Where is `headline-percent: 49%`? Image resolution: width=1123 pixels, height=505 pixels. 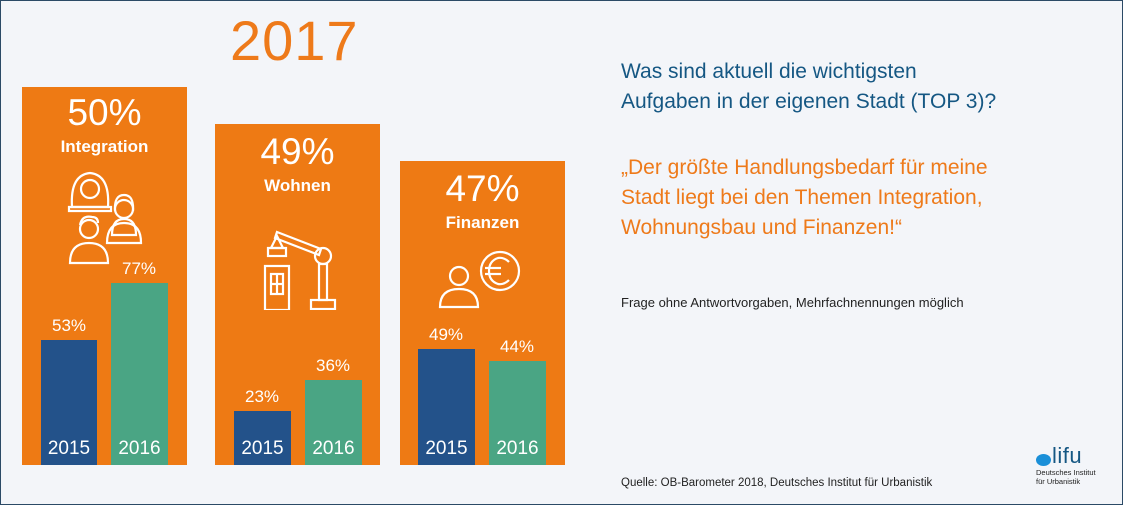 headline-percent: 49% is located at coordinates (297, 151).